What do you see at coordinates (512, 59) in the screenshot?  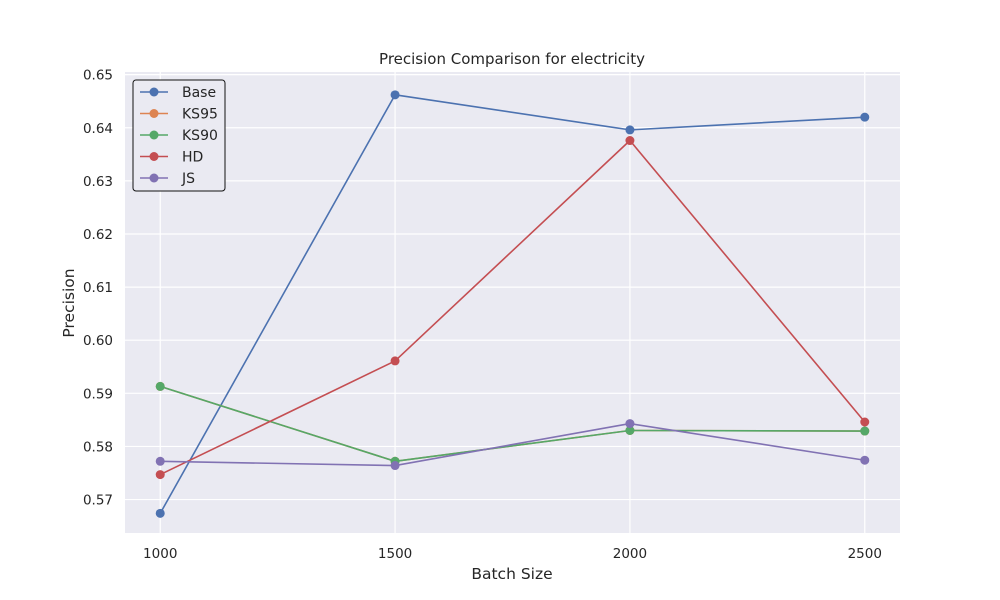 I see `chart-title: Precision Comparison for electricity` at bounding box center [512, 59].